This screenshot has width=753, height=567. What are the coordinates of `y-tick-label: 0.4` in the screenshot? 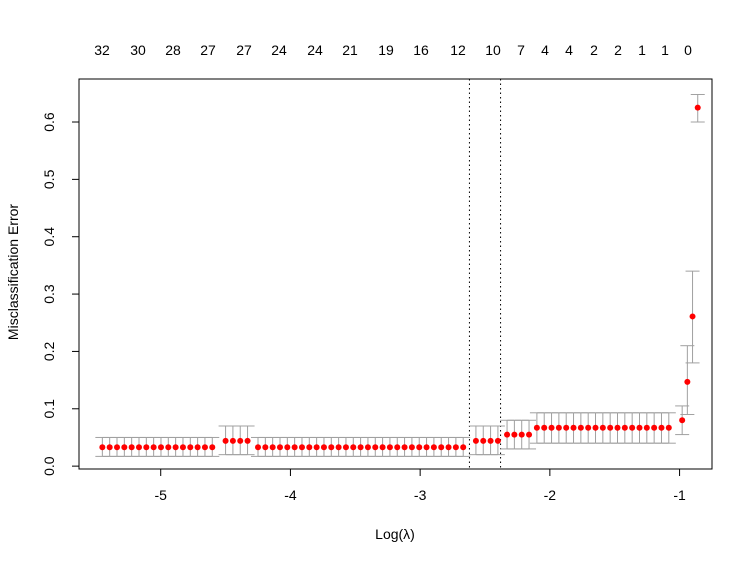 It's located at (49, 237).